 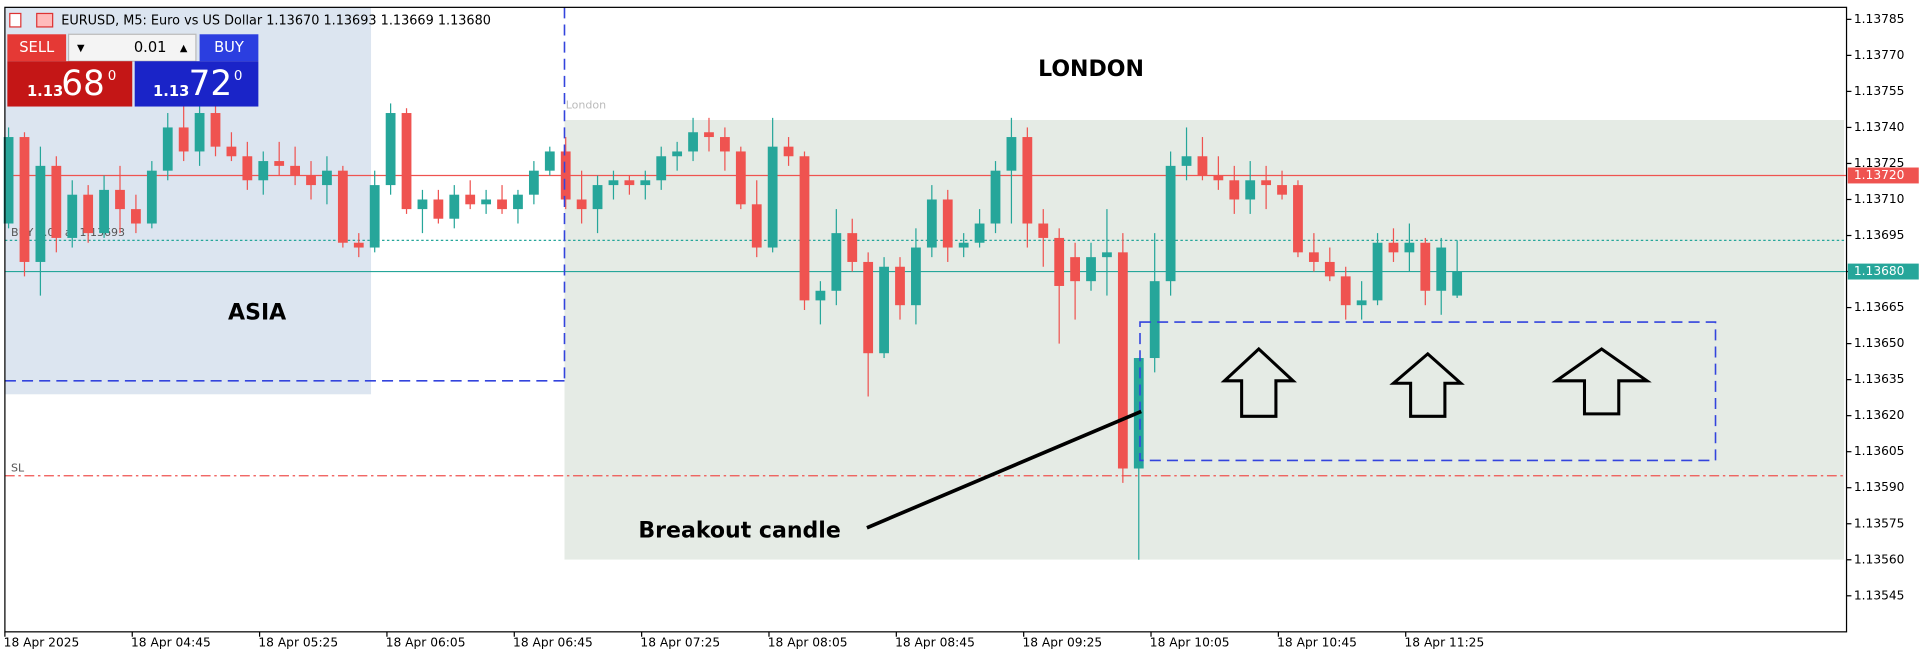 I want to click on ask-pips: 72, so click(x=211, y=84).